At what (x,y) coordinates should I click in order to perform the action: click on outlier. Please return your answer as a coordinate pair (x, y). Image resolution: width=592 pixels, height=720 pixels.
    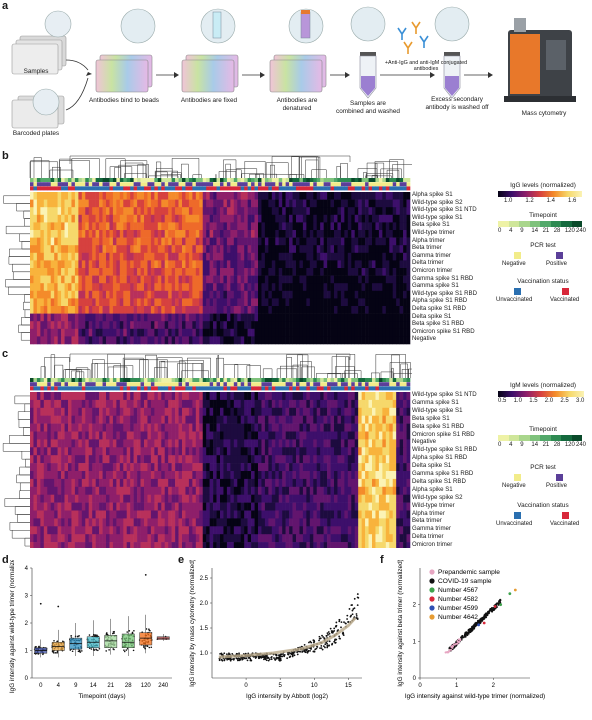
    Looking at the image, I should click on (40, 603).